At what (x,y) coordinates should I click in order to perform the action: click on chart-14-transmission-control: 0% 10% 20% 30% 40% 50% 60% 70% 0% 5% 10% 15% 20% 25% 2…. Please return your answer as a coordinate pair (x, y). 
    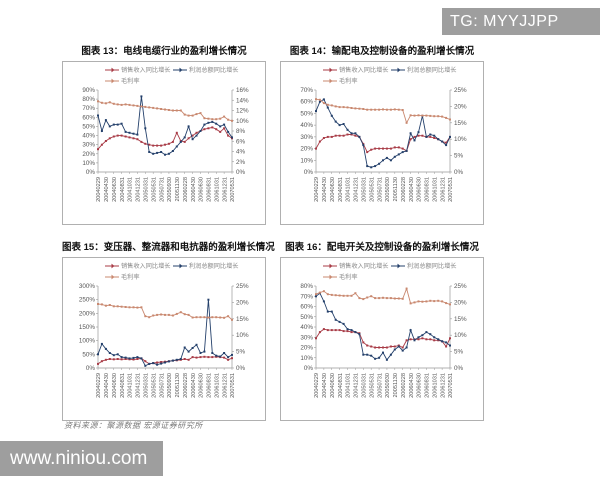
    Looking at the image, I should click on (382, 143).